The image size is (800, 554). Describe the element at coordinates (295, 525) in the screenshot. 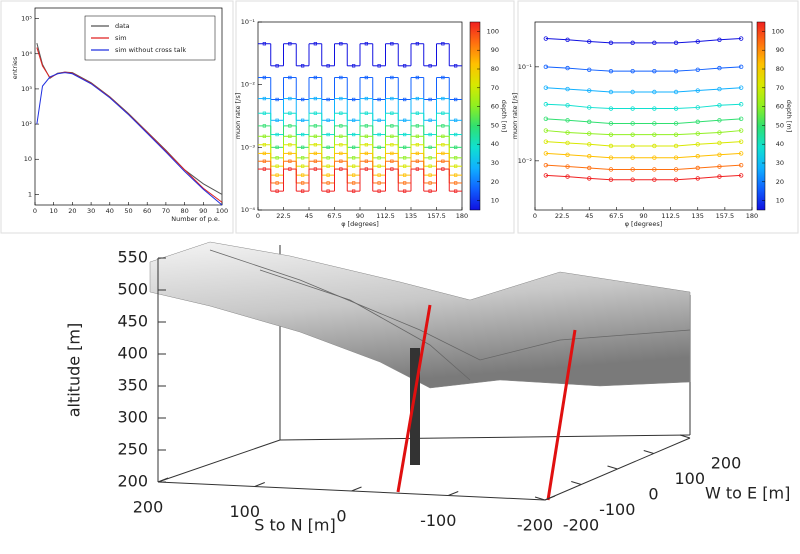

I see `x-axis-label: S to N [m]` at that location.